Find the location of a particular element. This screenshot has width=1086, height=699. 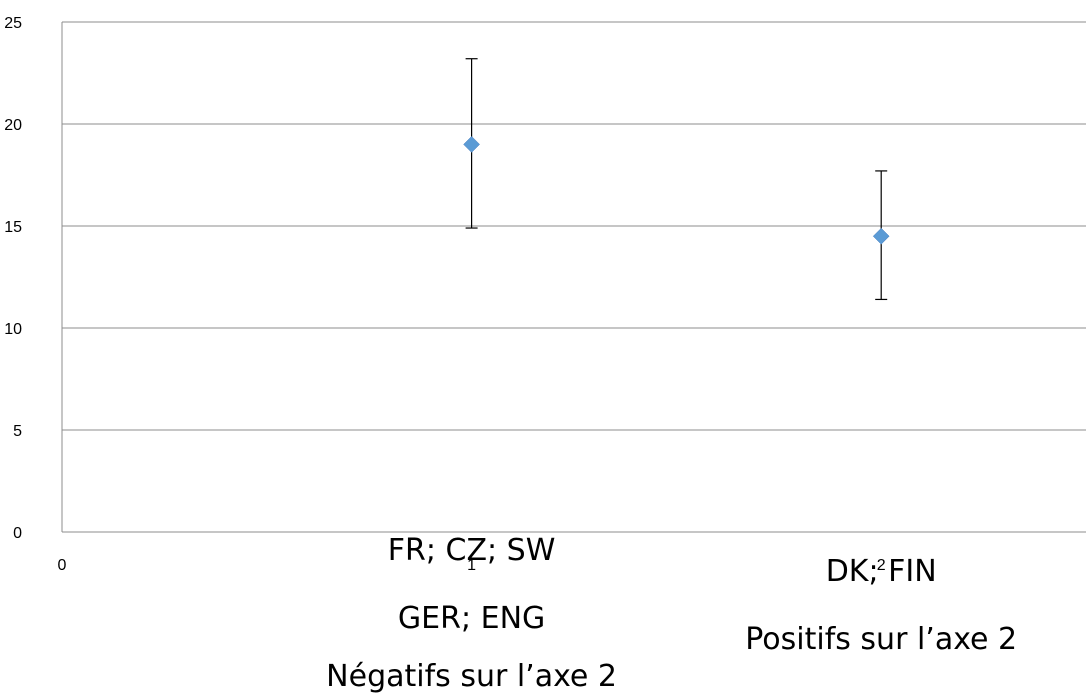

y-tick-label: 15 is located at coordinates (13, 227).